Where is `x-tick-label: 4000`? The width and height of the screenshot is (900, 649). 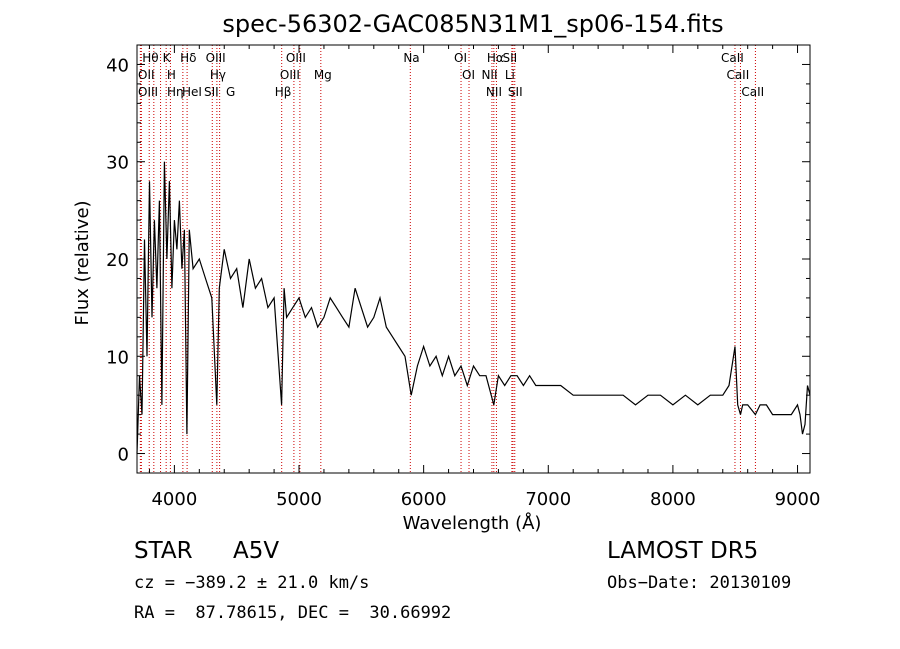
x-tick-label: 4000 is located at coordinates (174, 499).